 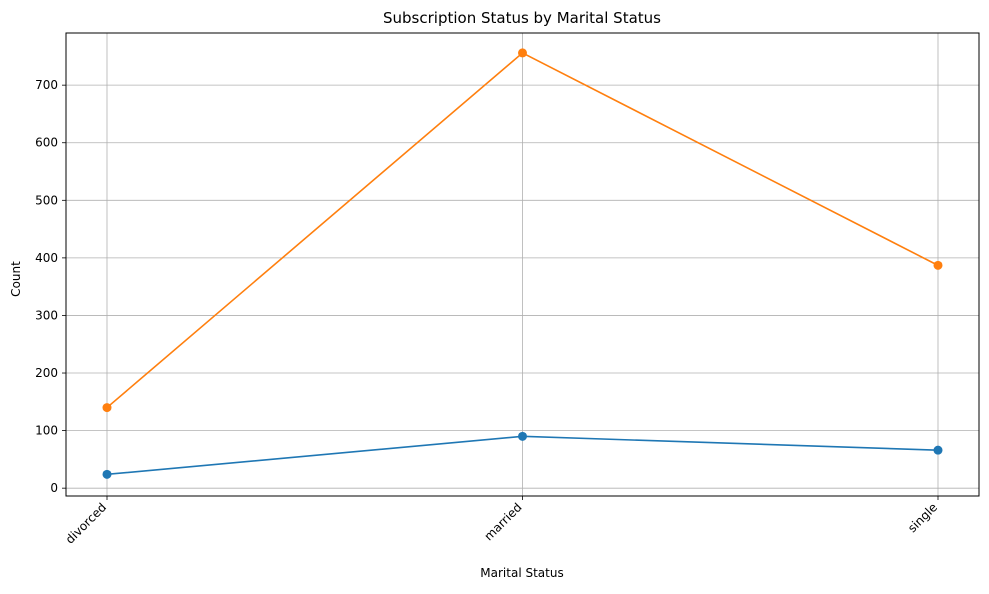 I want to click on y-tick-label: 700, so click(x=46, y=85).